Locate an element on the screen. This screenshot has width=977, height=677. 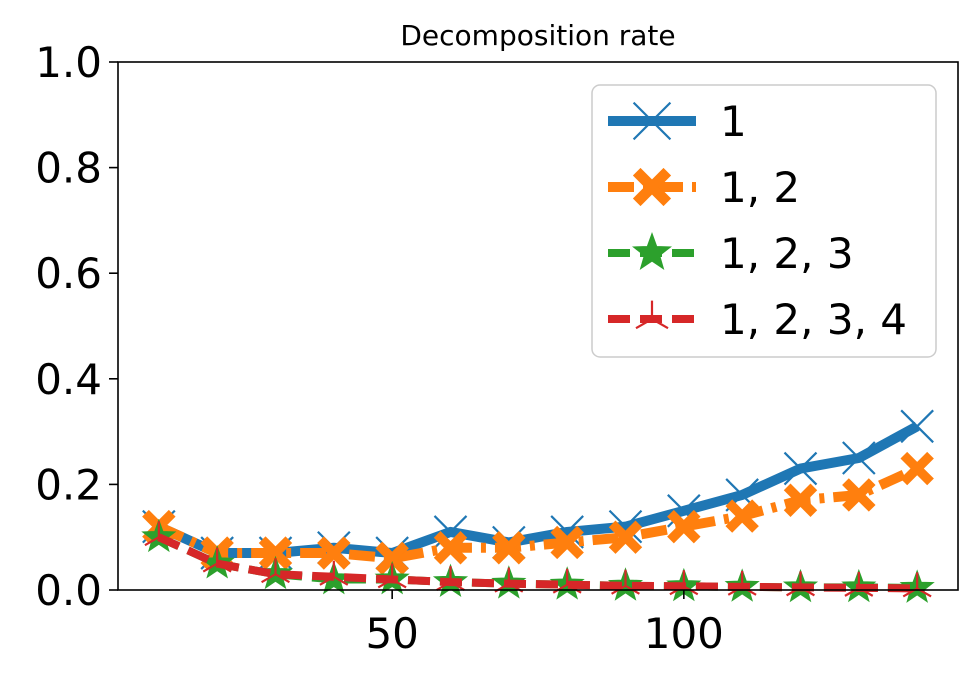
legend-box is located at coordinates (764, 221).